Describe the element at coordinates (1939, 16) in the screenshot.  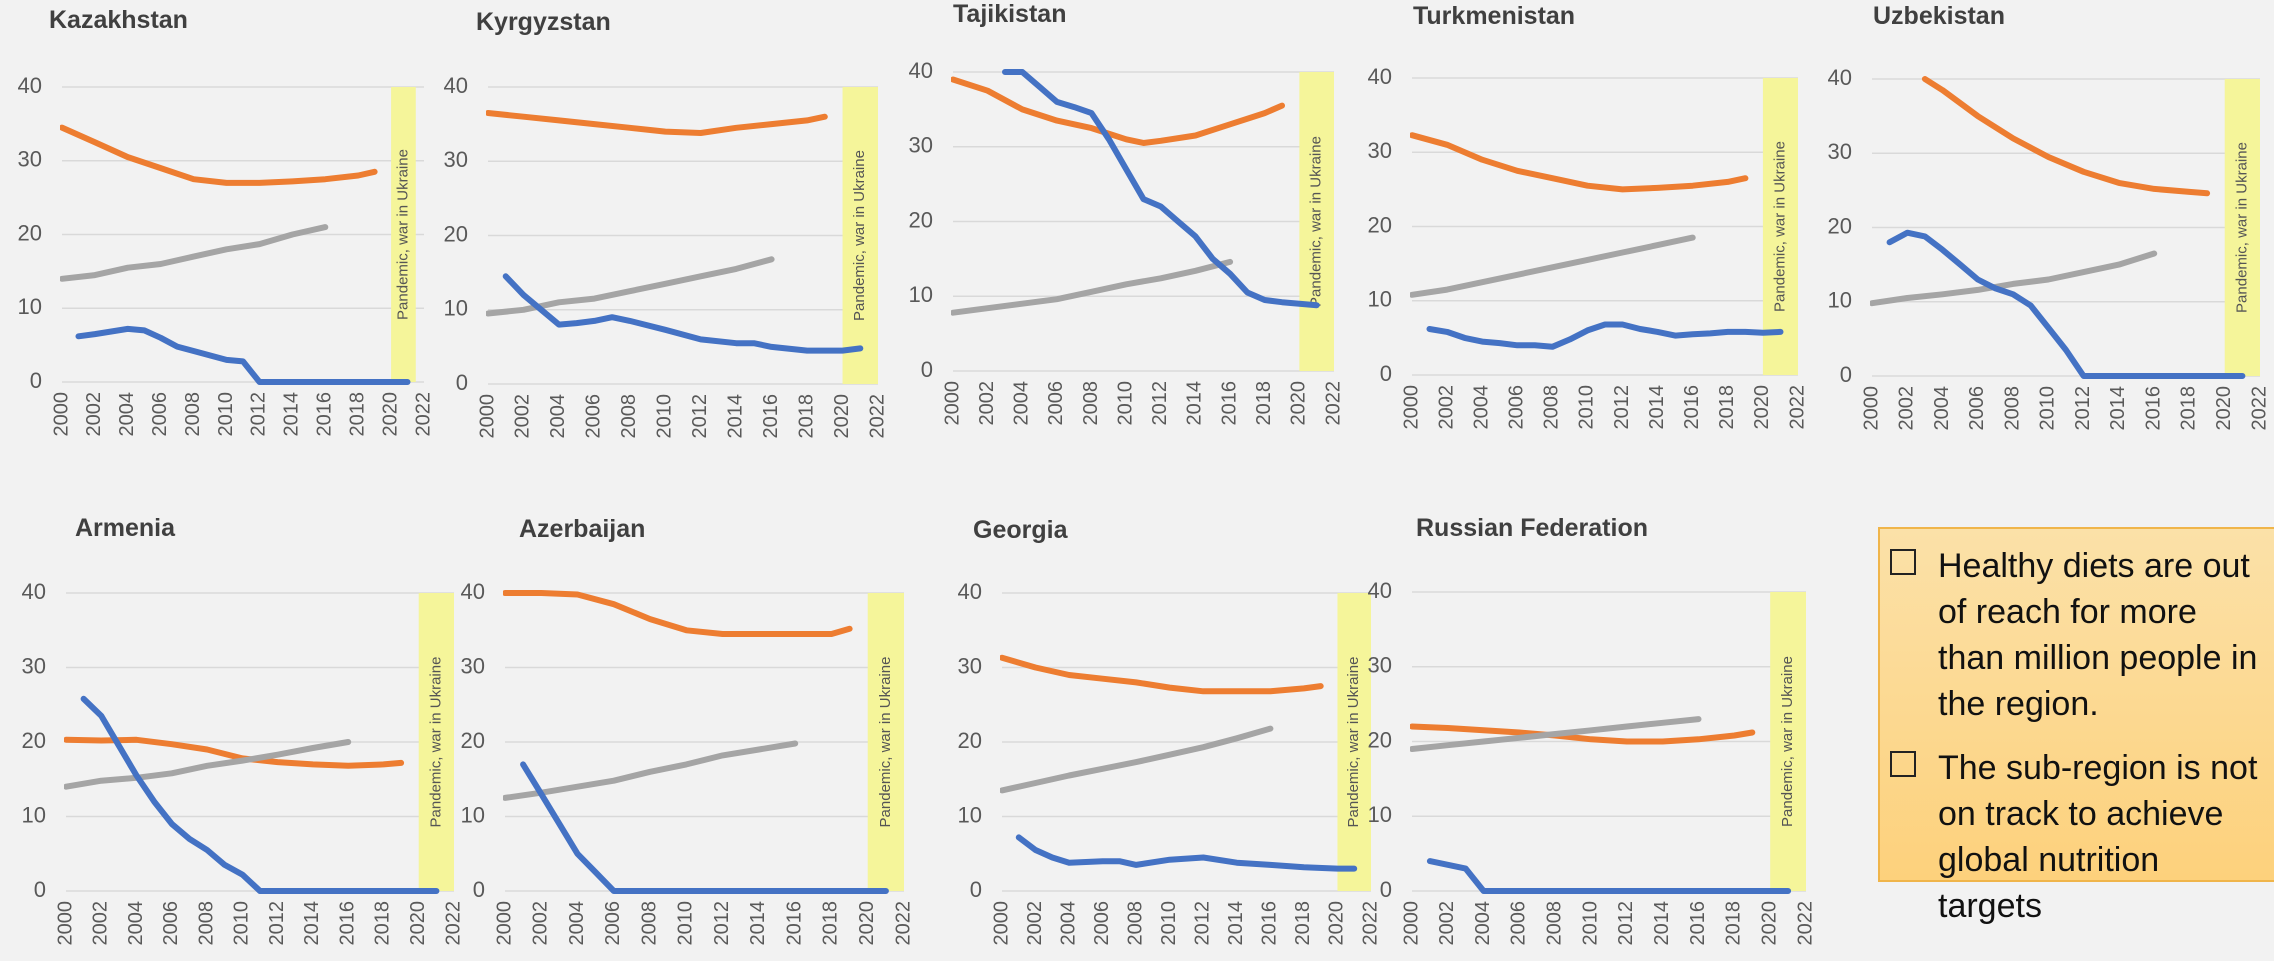
I see `chart-title: Uzbekistan` at that location.